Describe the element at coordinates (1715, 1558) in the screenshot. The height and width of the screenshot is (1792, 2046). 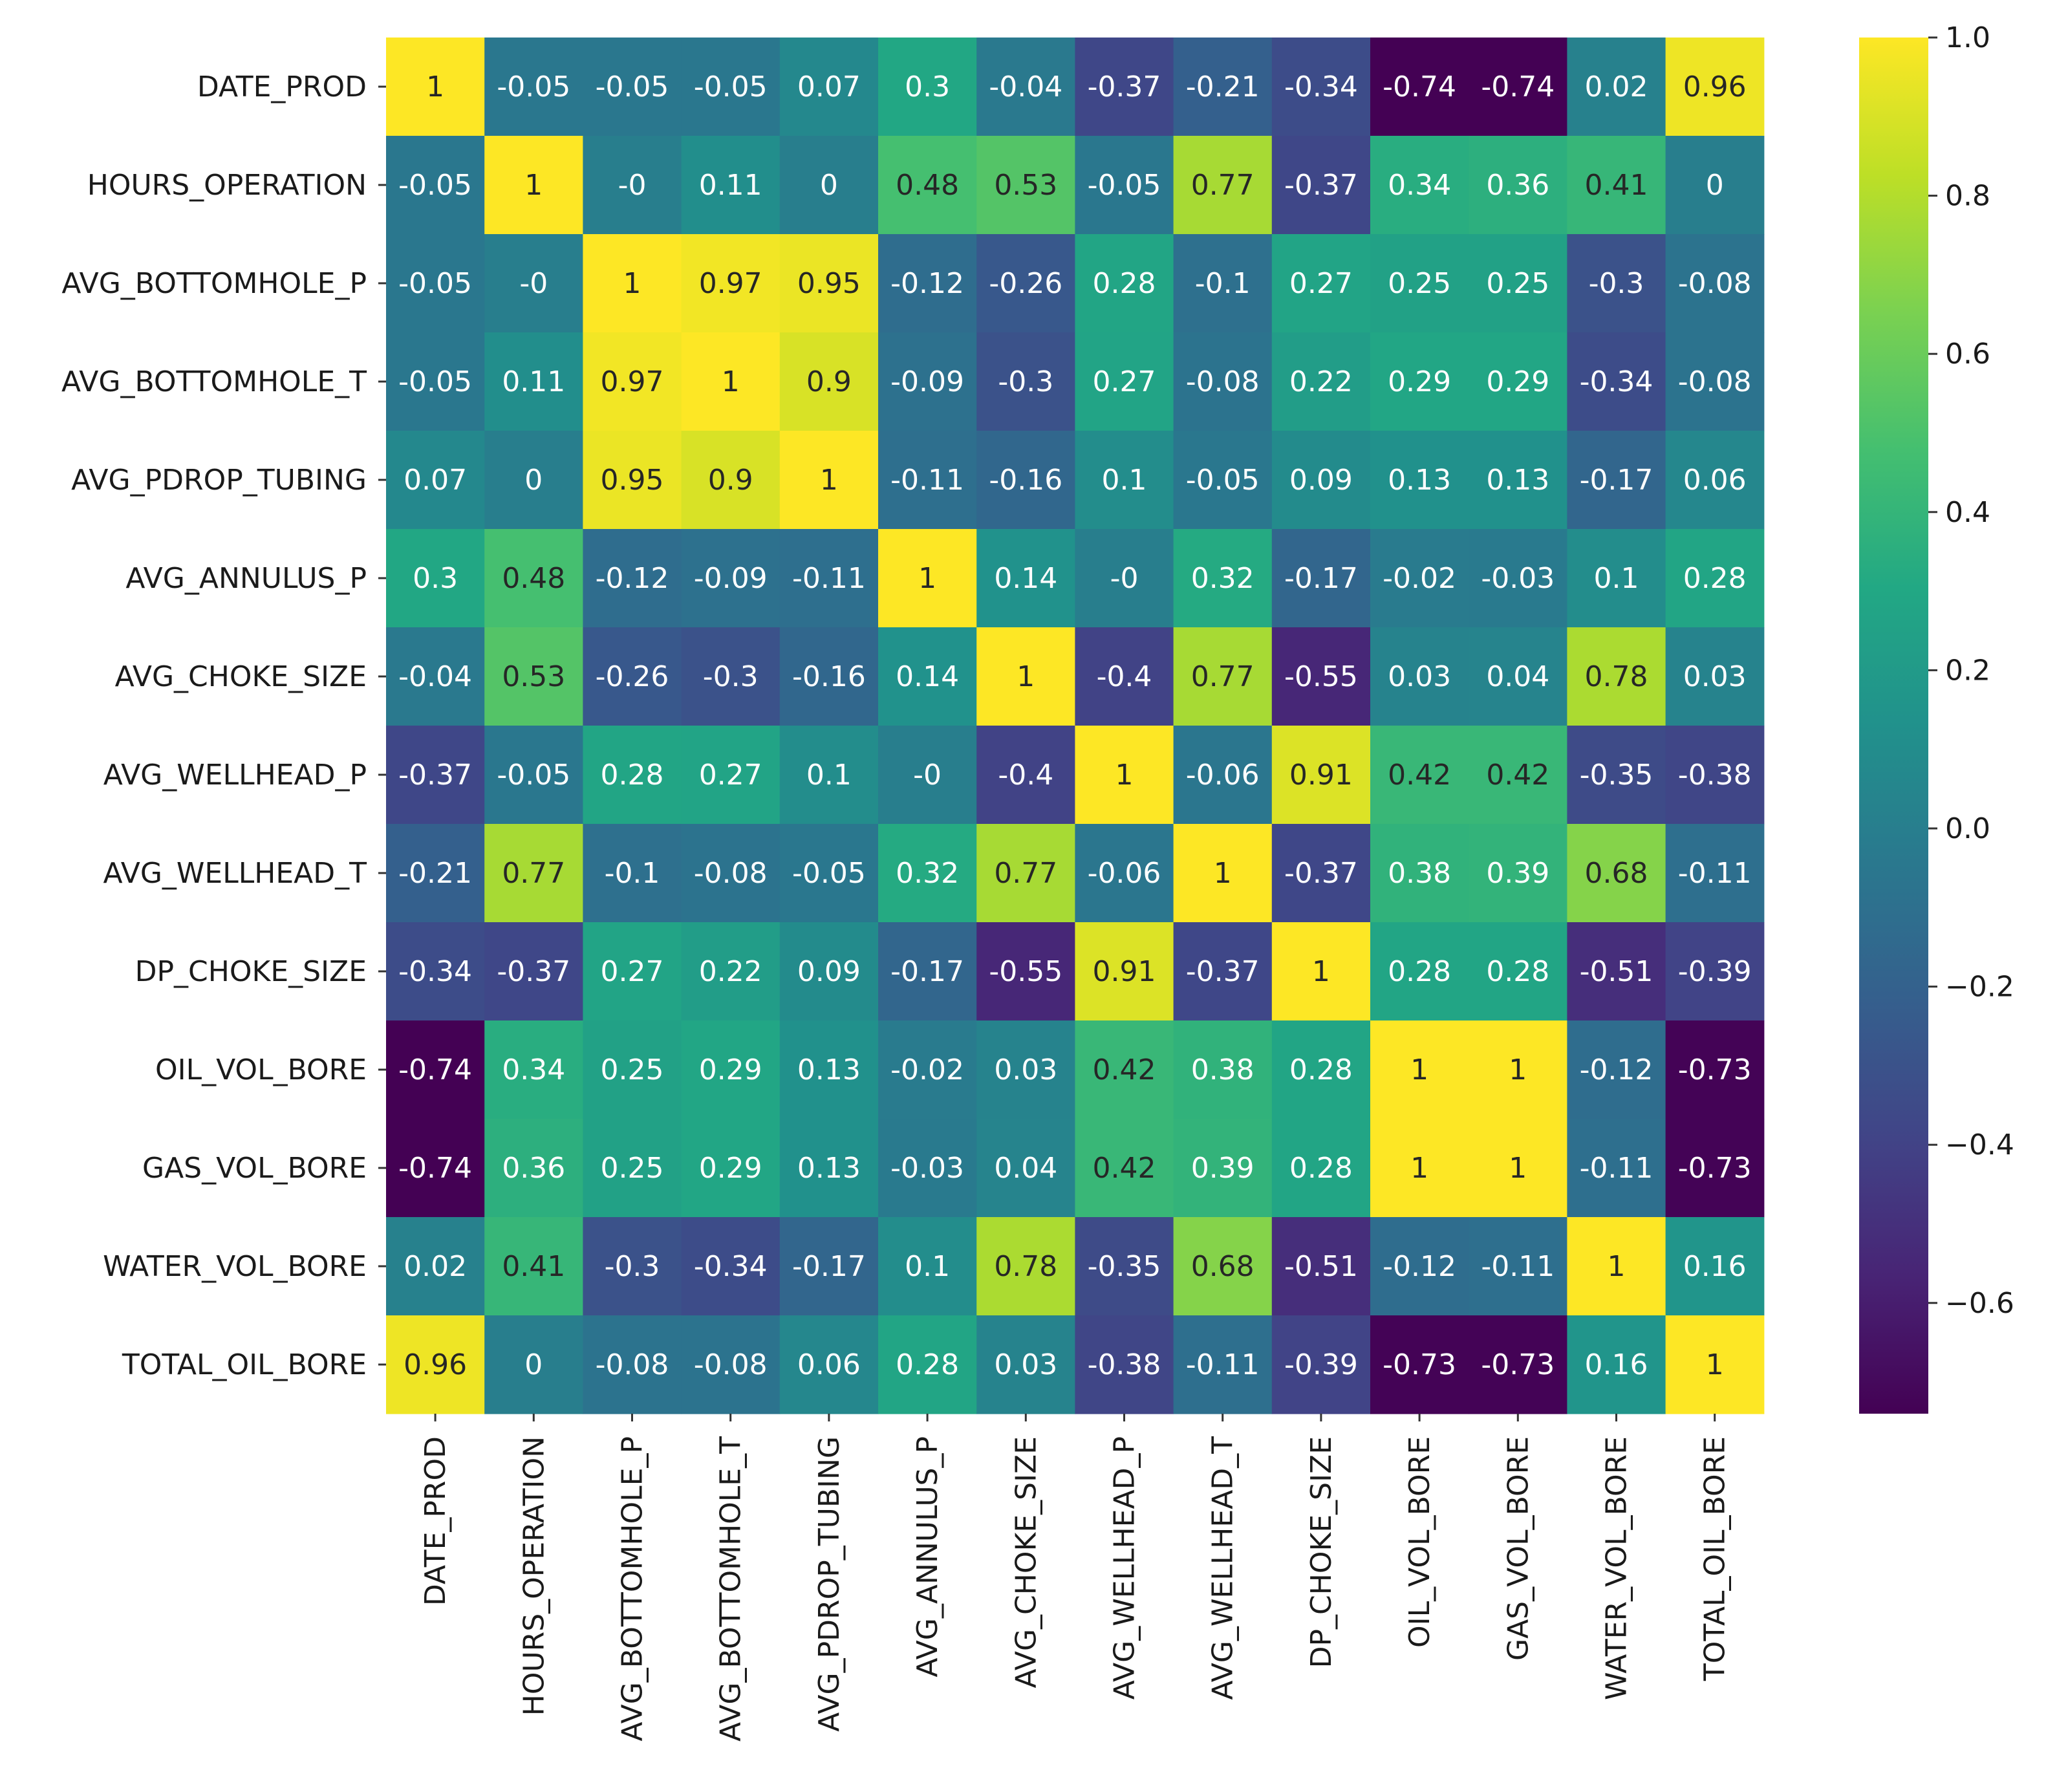
I see `x-axis-label-13: TOTAL_OIL_BORE` at that location.